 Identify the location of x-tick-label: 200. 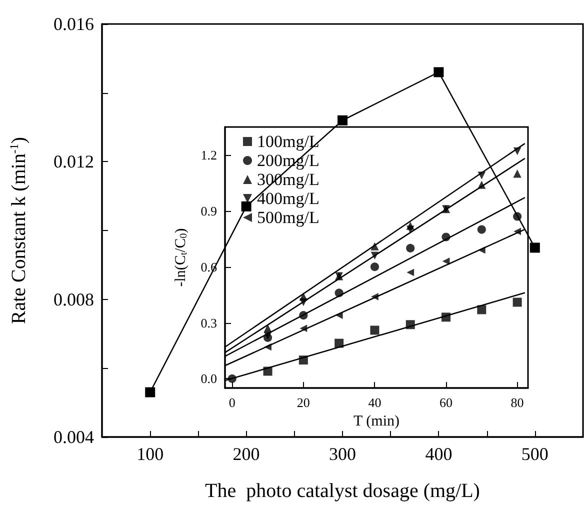
(246, 454).